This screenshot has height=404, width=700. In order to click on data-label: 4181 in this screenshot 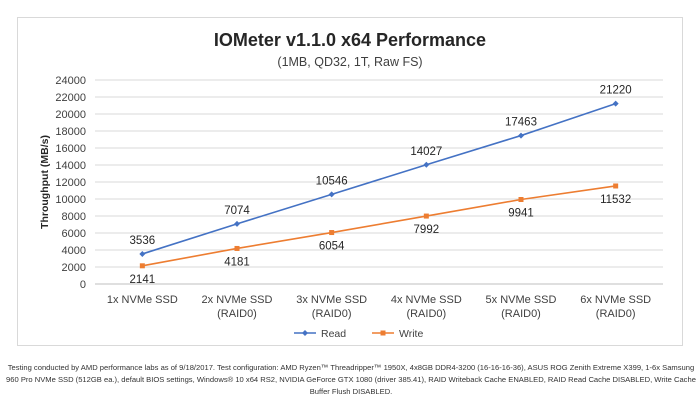, I will do `click(237, 262)`.